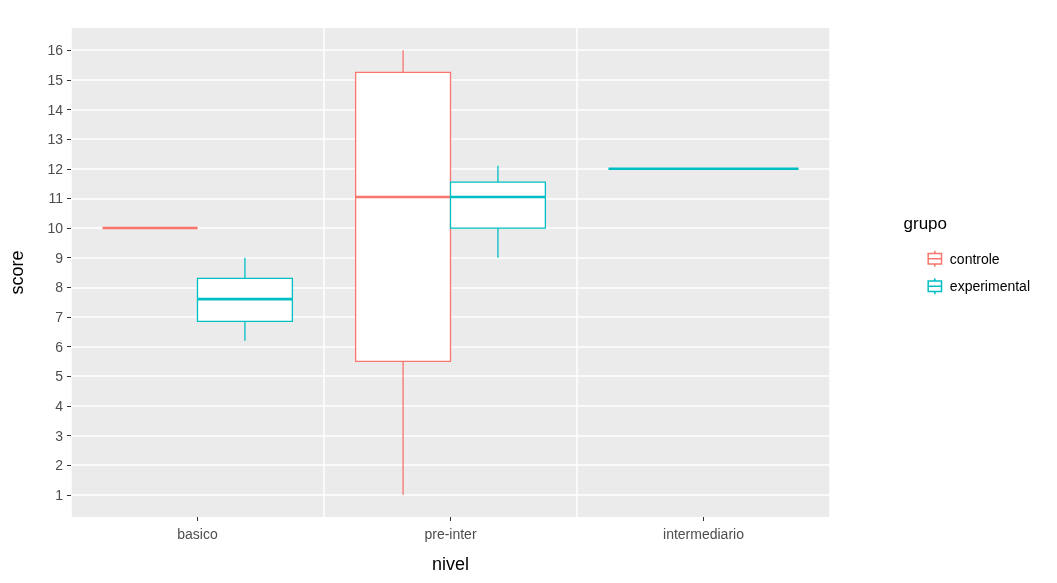 This screenshot has width=1057, height=583. What do you see at coordinates (55, 168) in the screenshot?
I see `y-tick-label: 12` at bounding box center [55, 168].